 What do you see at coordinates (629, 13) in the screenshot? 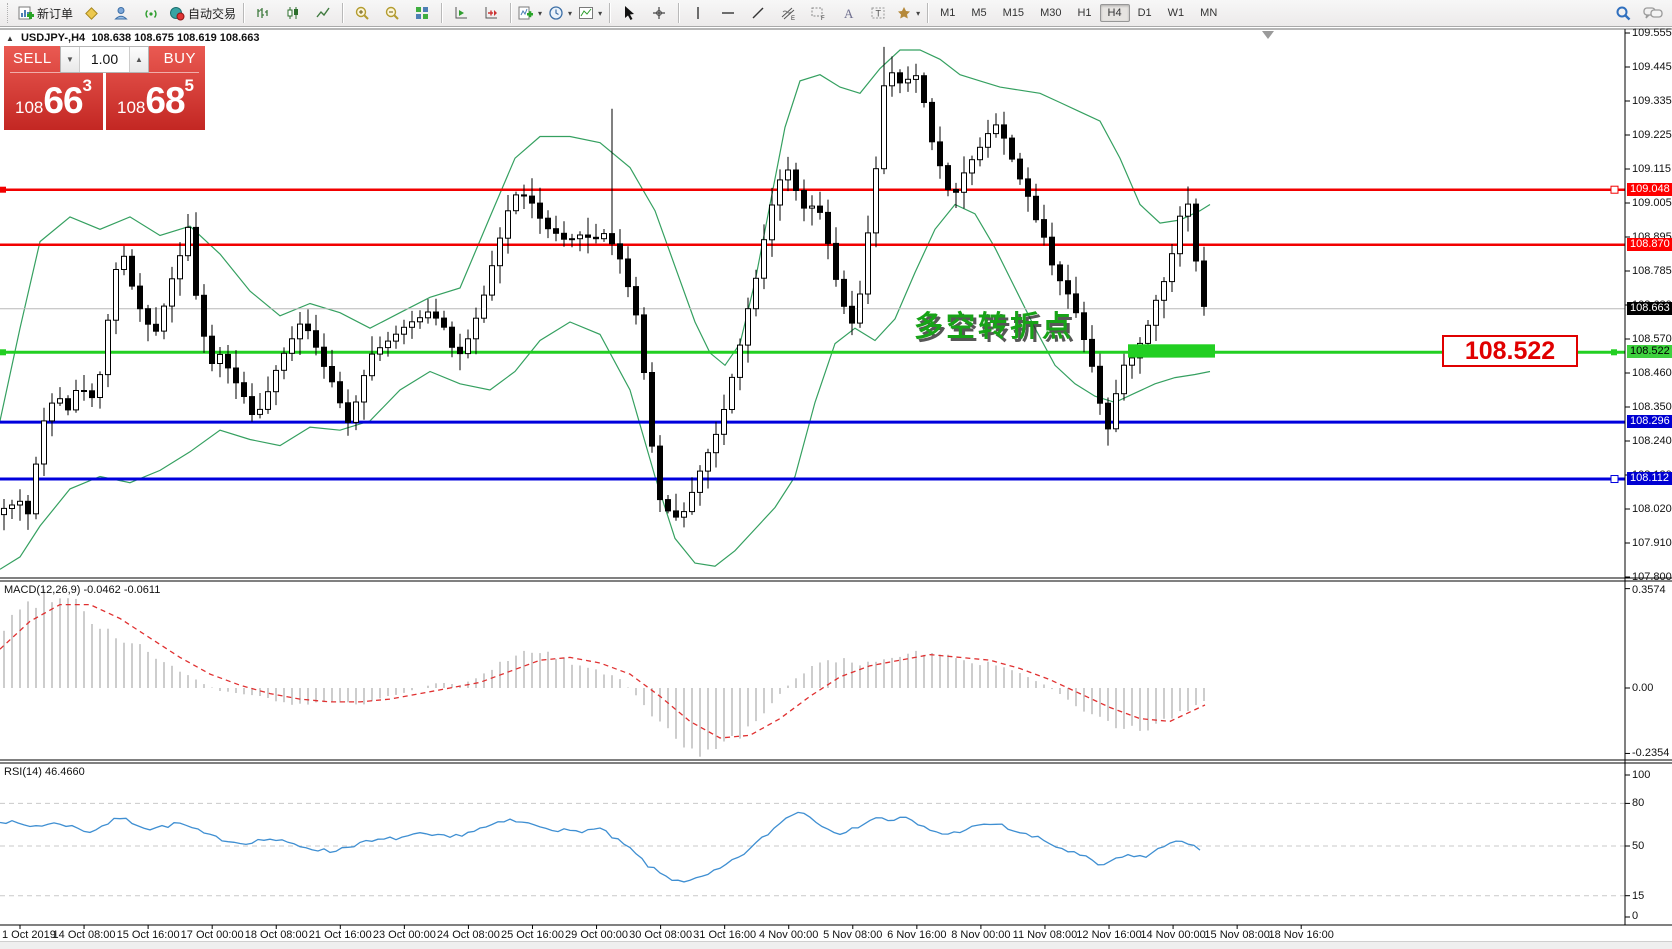
I see `cursor-button` at bounding box center [629, 13].